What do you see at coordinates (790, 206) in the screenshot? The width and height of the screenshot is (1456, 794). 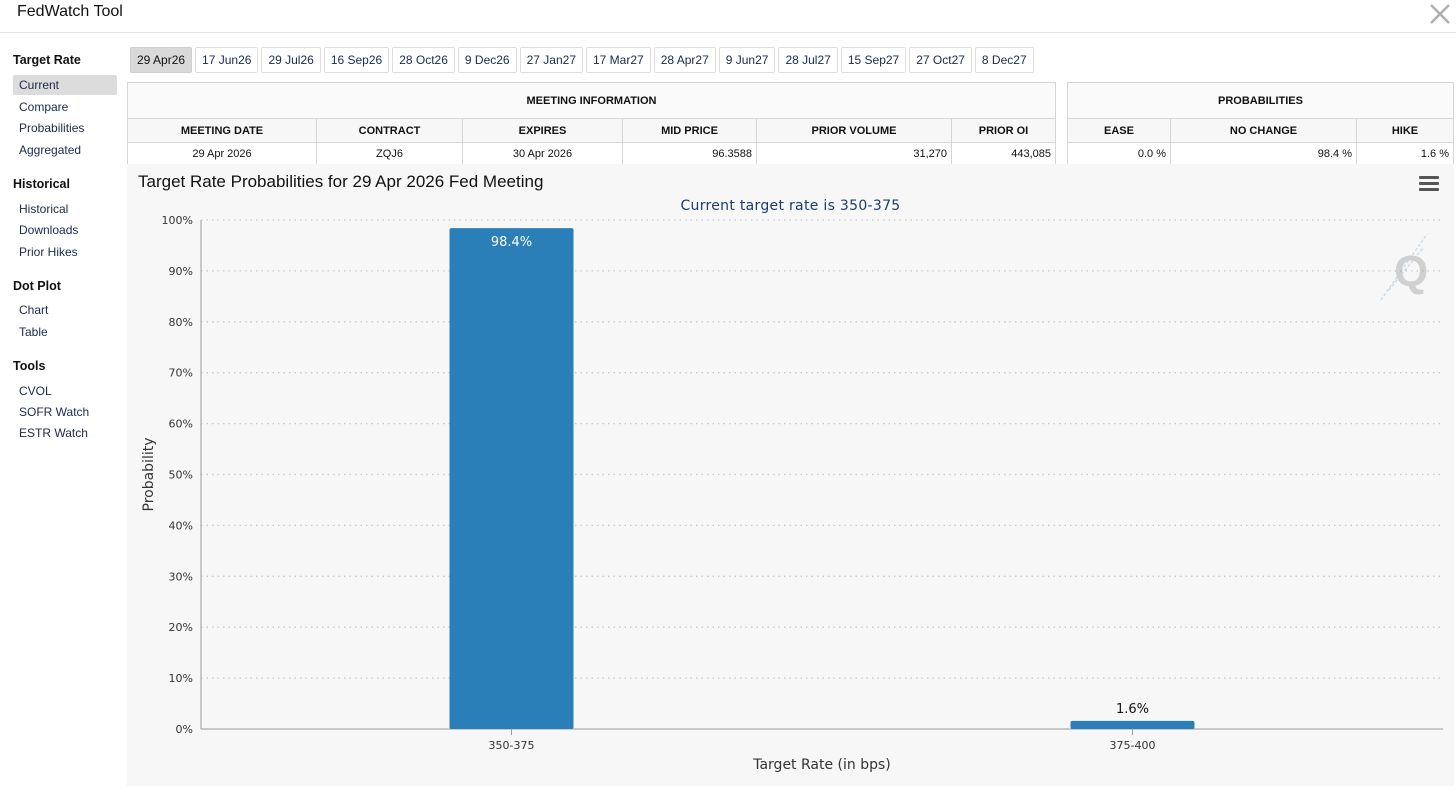 I see `chart-subtitle: Current target rate is 350-375` at bounding box center [790, 206].